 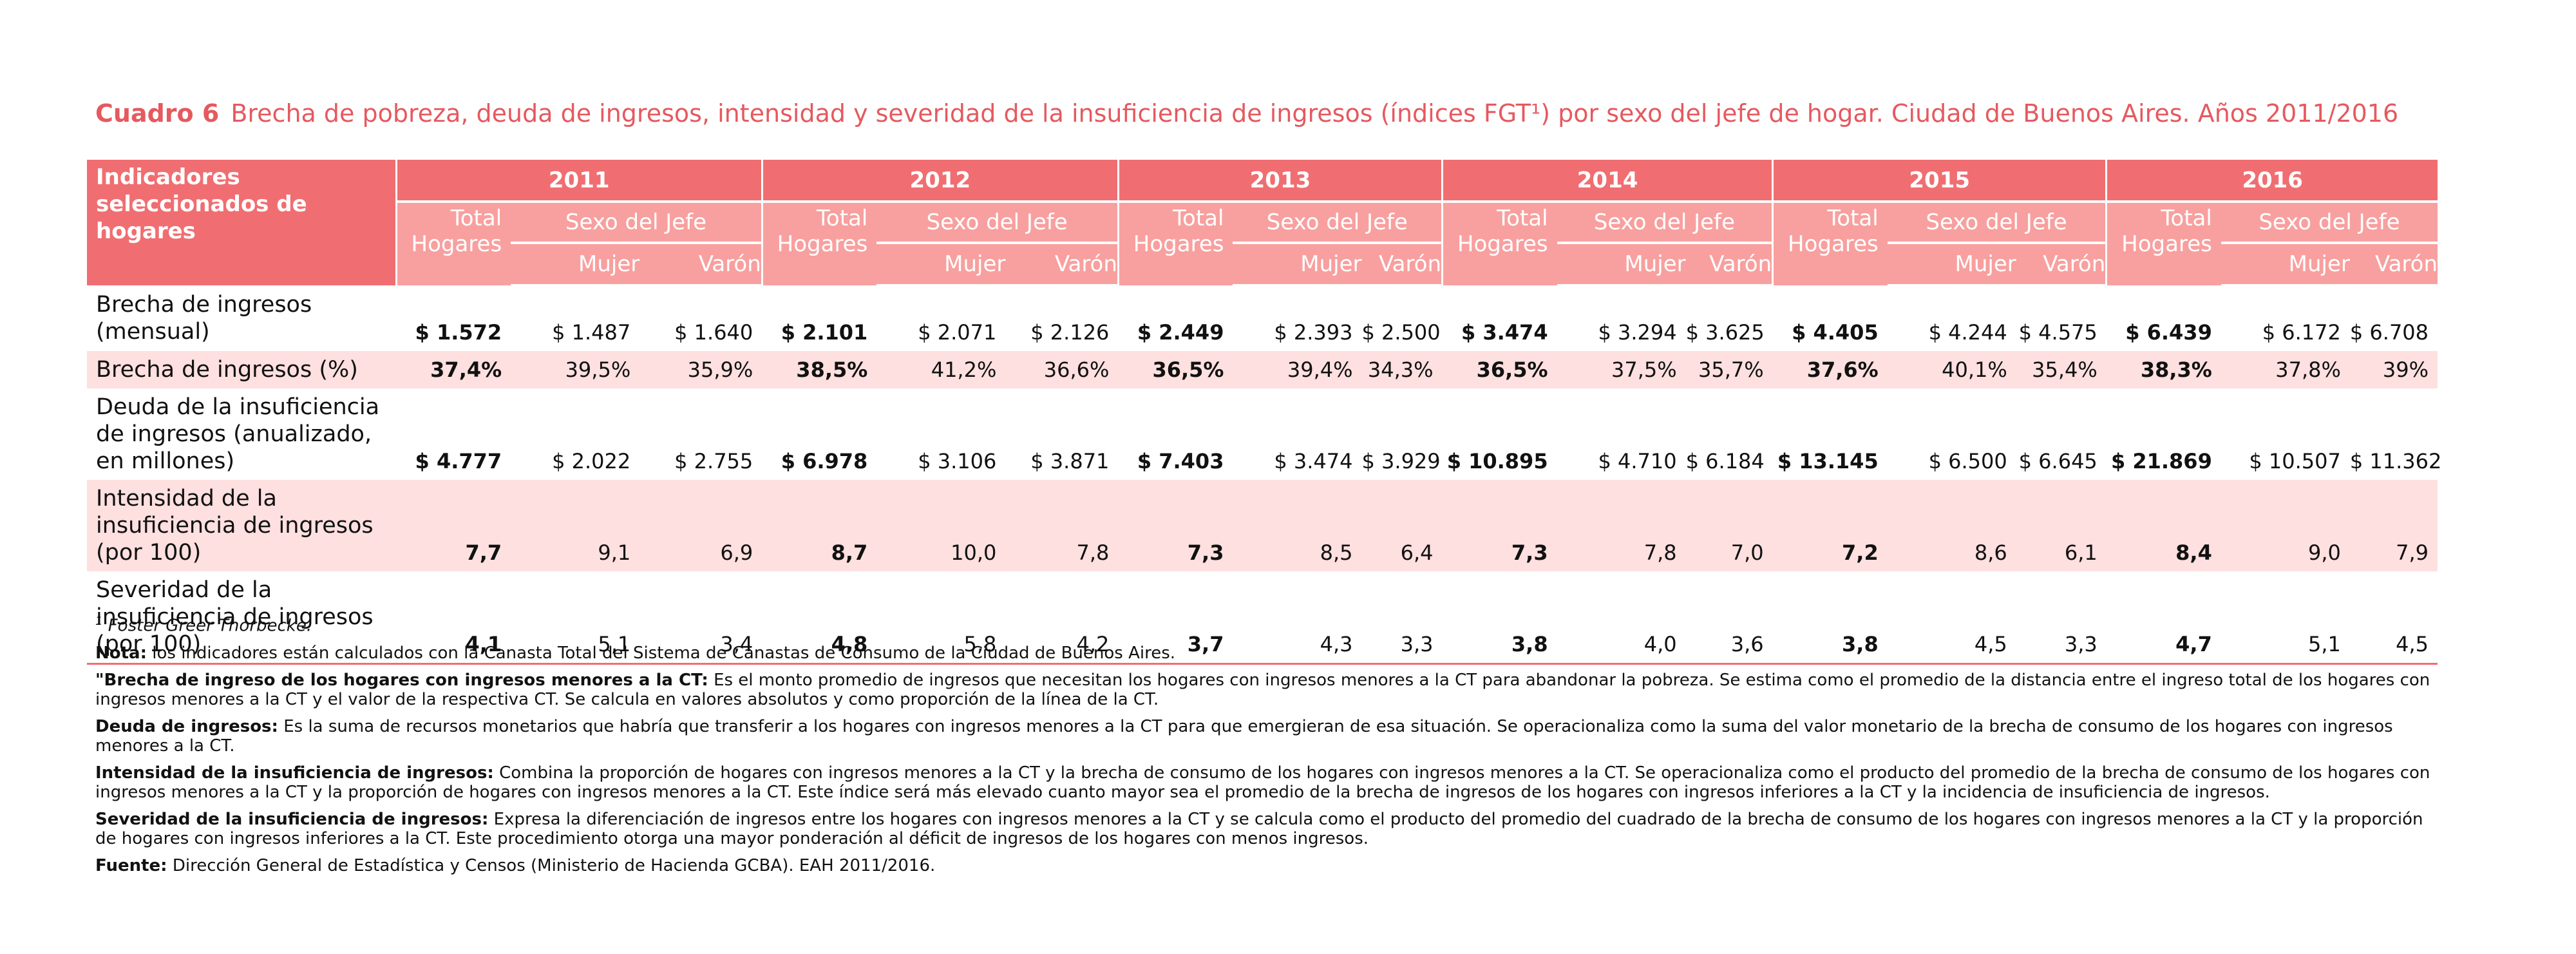 What do you see at coordinates (1940, 181) in the screenshot?
I see `year-header: 2015` at bounding box center [1940, 181].